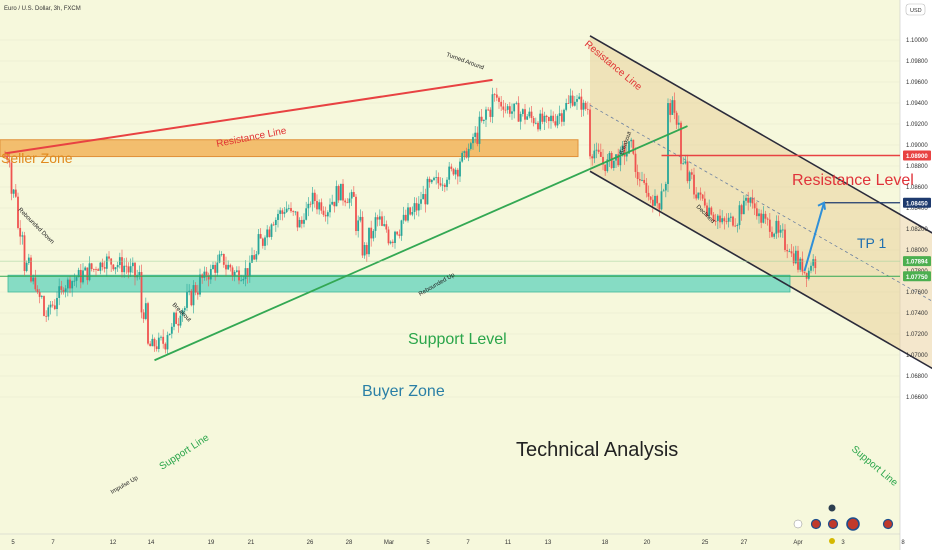 This screenshot has width=932, height=550. I want to click on price-tick-label: 1.06600, so click(917, 398).